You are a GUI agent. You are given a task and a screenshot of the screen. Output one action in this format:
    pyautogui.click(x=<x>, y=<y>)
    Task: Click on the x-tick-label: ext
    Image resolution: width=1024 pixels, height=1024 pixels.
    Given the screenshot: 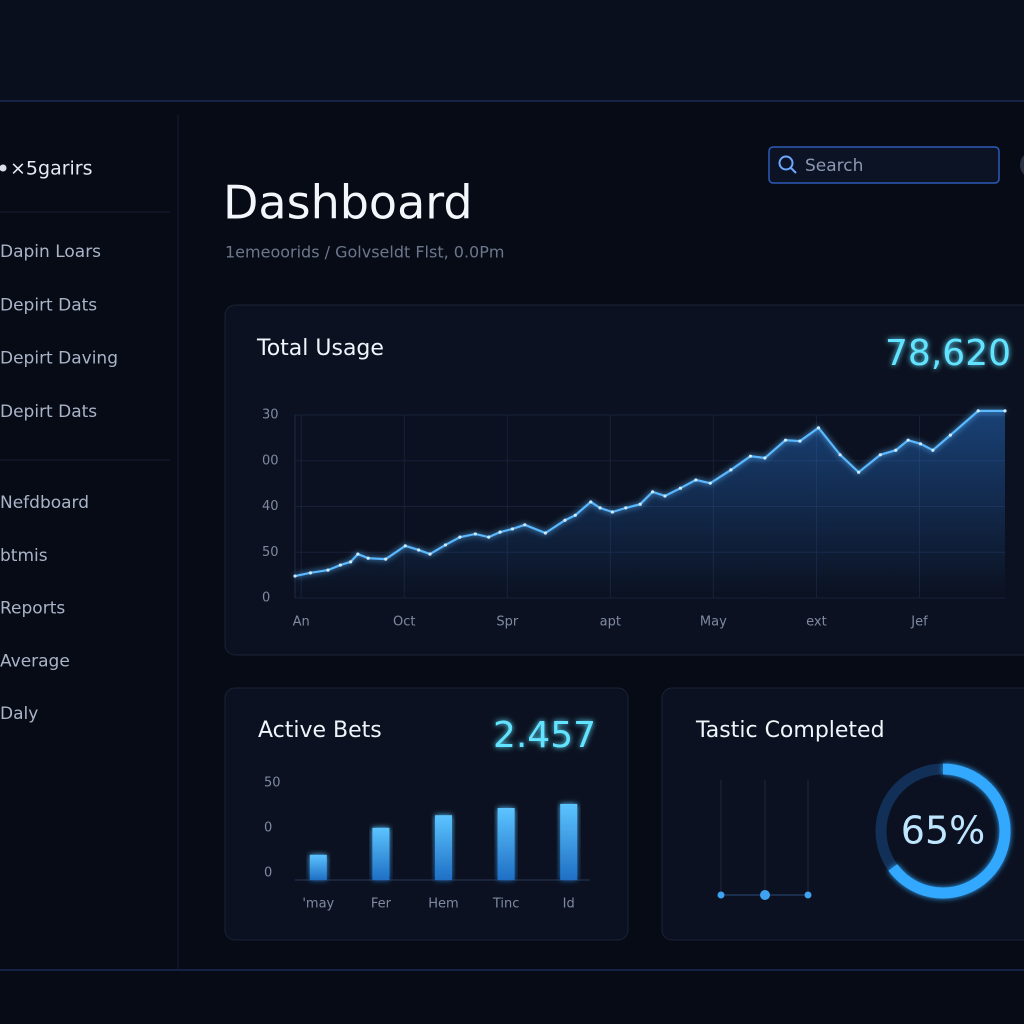 What is the action you would take?
    pyautogui.click(x=816, y=622)
    